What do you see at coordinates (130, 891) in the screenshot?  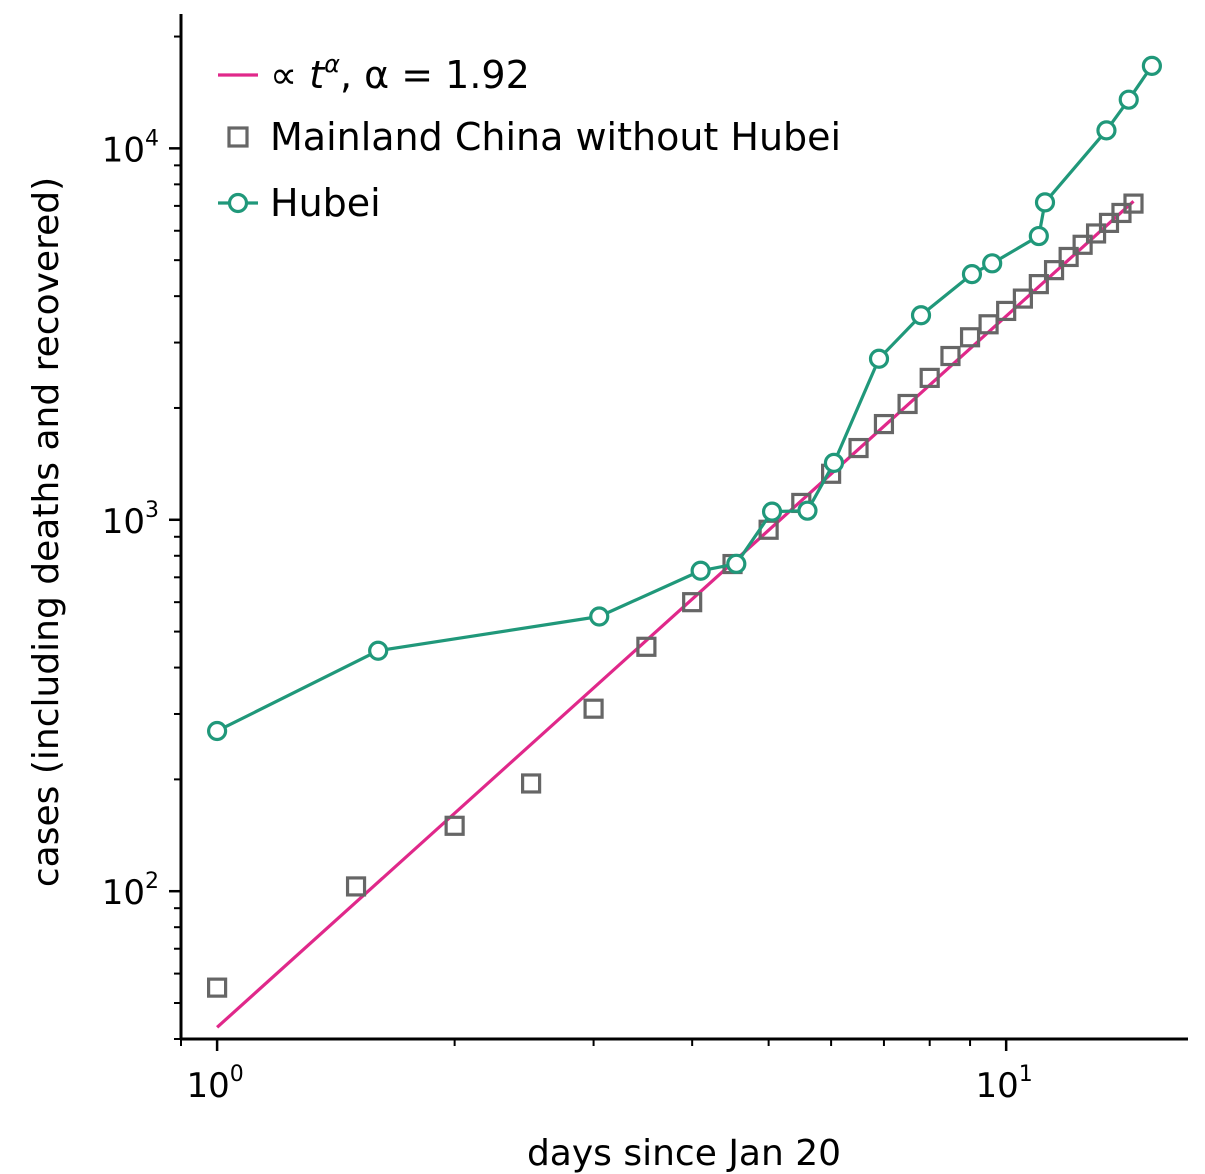 I see `y-tick-label: 10²` at bounding box center [130, 891].